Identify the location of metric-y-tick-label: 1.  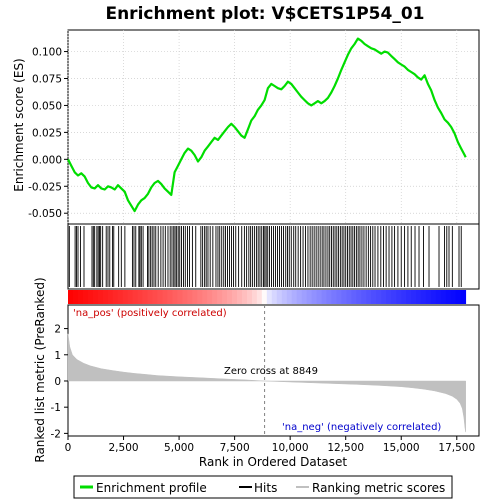
(57, 356).